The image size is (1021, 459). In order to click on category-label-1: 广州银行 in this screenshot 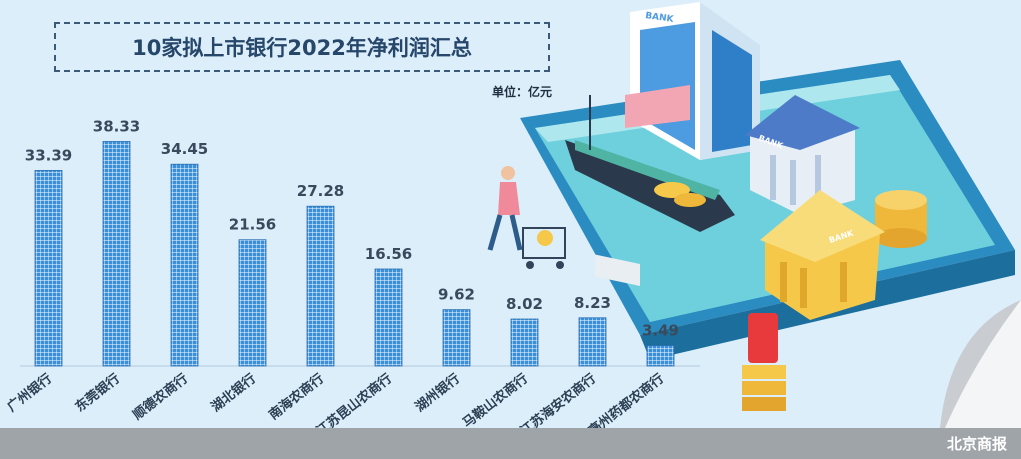, I will do `click(29, 393)`.